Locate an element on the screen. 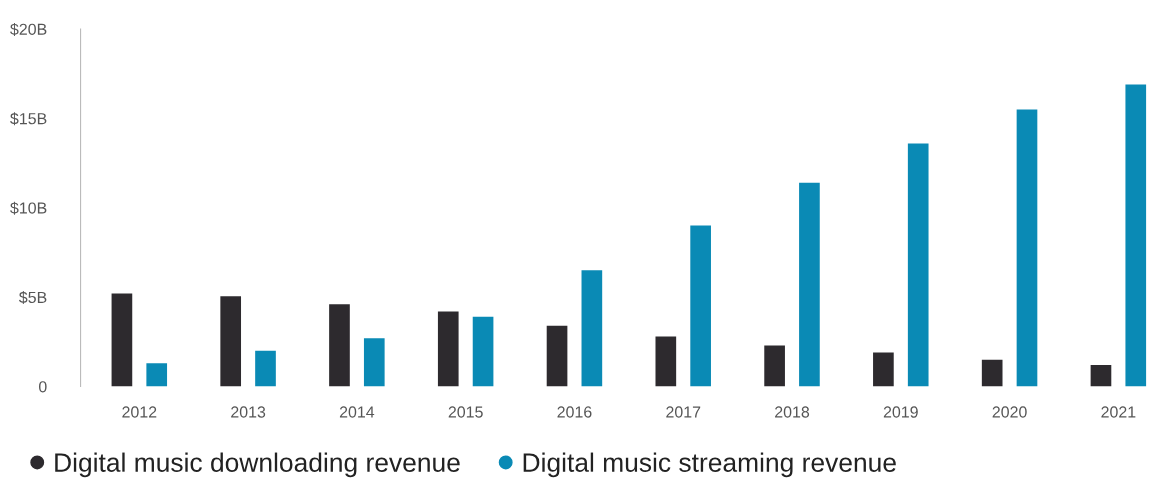 This screenshot has width=1151, height=500. x-tick-label: 2013 is located at coordinates (248, 412).